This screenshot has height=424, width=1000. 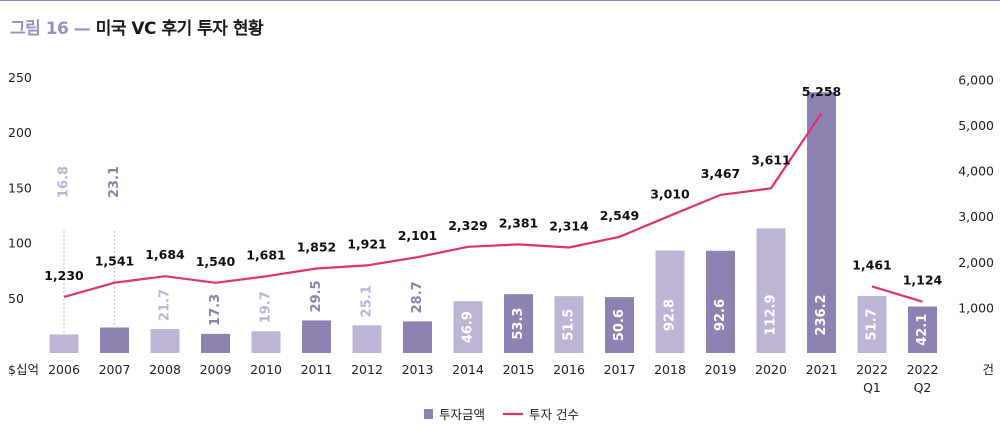 What do you see at coordinates (519, 222) in the screenshot?
I see `line-value-label: 2,381` at bounding box center [519, 222].